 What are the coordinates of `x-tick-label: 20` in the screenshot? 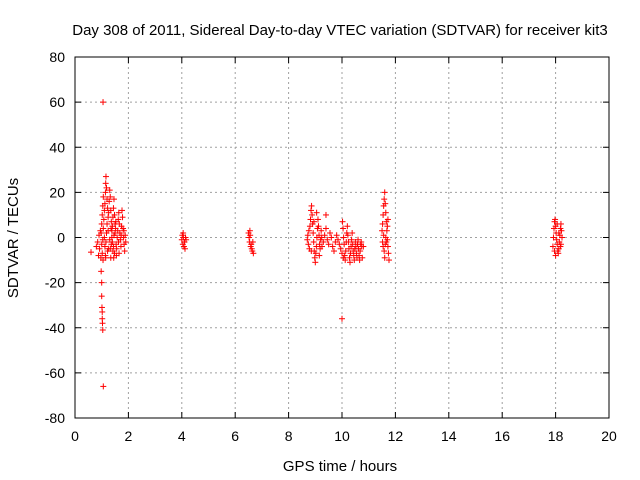 It's located at (609, 436).